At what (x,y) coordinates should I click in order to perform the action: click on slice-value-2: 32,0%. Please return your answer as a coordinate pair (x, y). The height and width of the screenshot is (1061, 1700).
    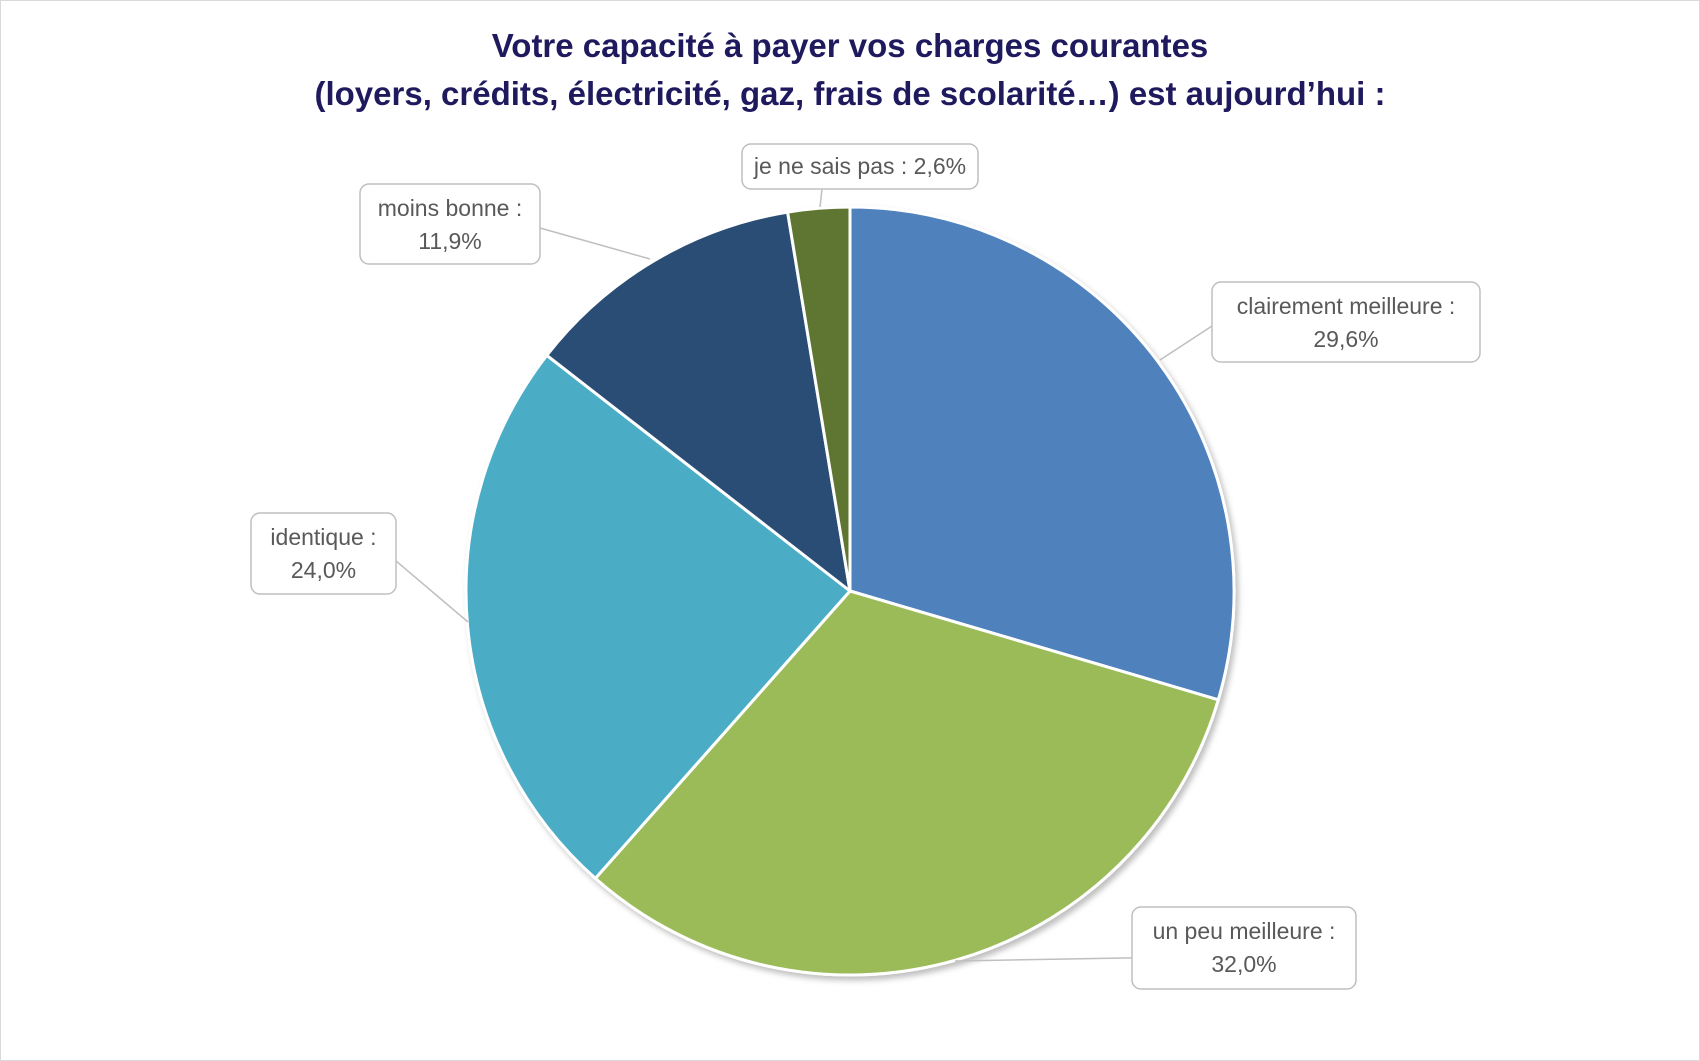
    Looking at the image, I should click on (1243, 964).